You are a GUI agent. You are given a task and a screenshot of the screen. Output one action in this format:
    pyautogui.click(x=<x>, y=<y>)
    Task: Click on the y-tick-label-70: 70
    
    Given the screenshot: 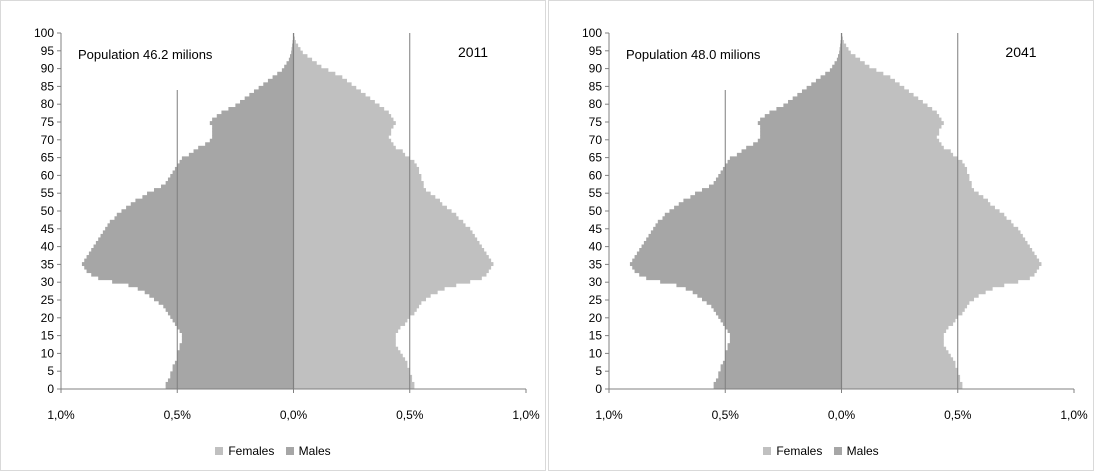 What is the action you would take?
    pyautogui.click(x=48, y=140)
    